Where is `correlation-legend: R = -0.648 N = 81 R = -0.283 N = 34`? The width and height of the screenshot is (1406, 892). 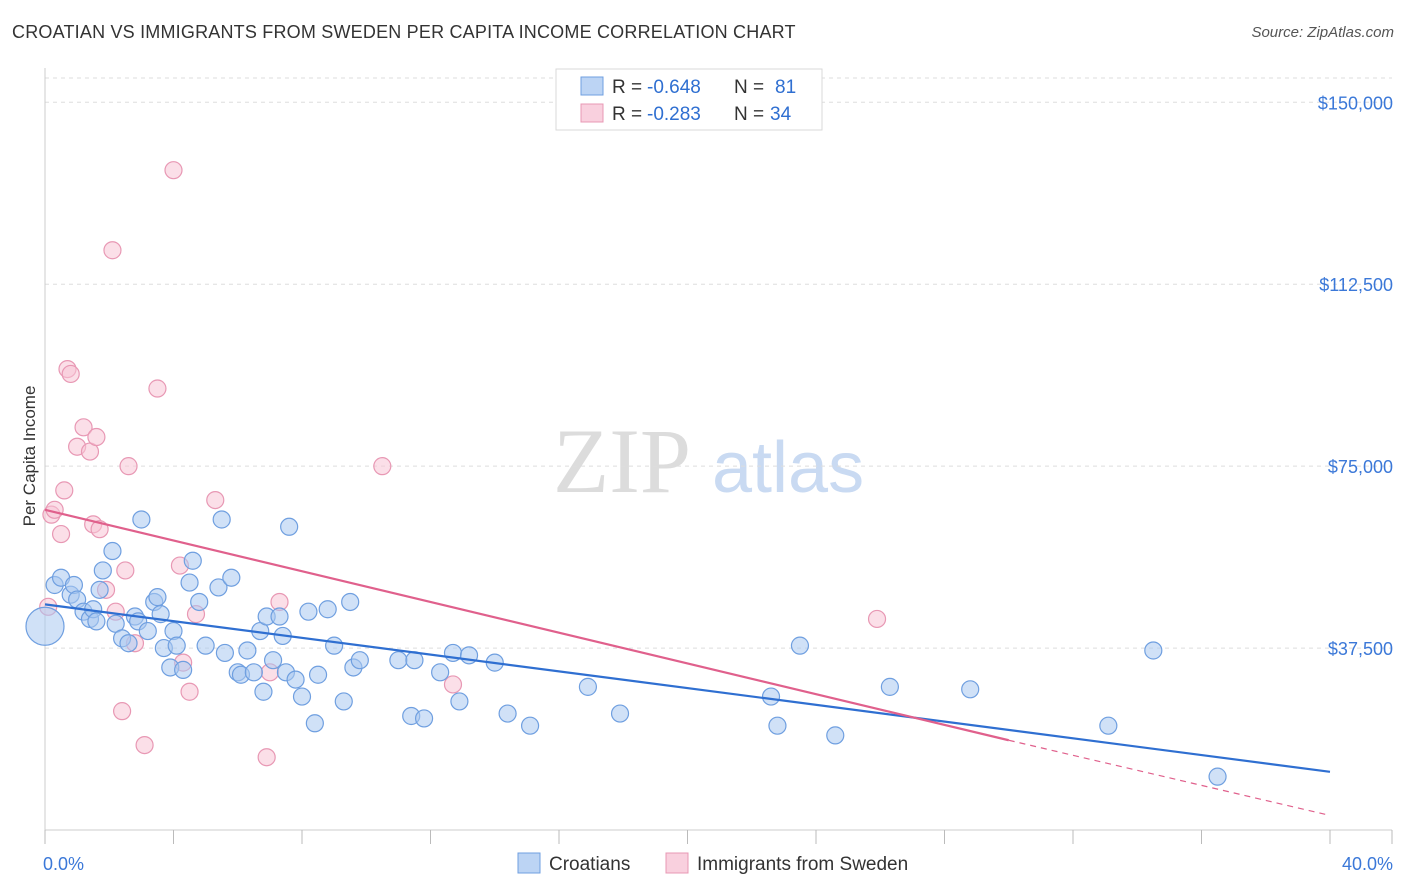
correlation-legend: R = -0.648 N = 81 R = -0.283 N = 34 is located at coordinates (689, 99).